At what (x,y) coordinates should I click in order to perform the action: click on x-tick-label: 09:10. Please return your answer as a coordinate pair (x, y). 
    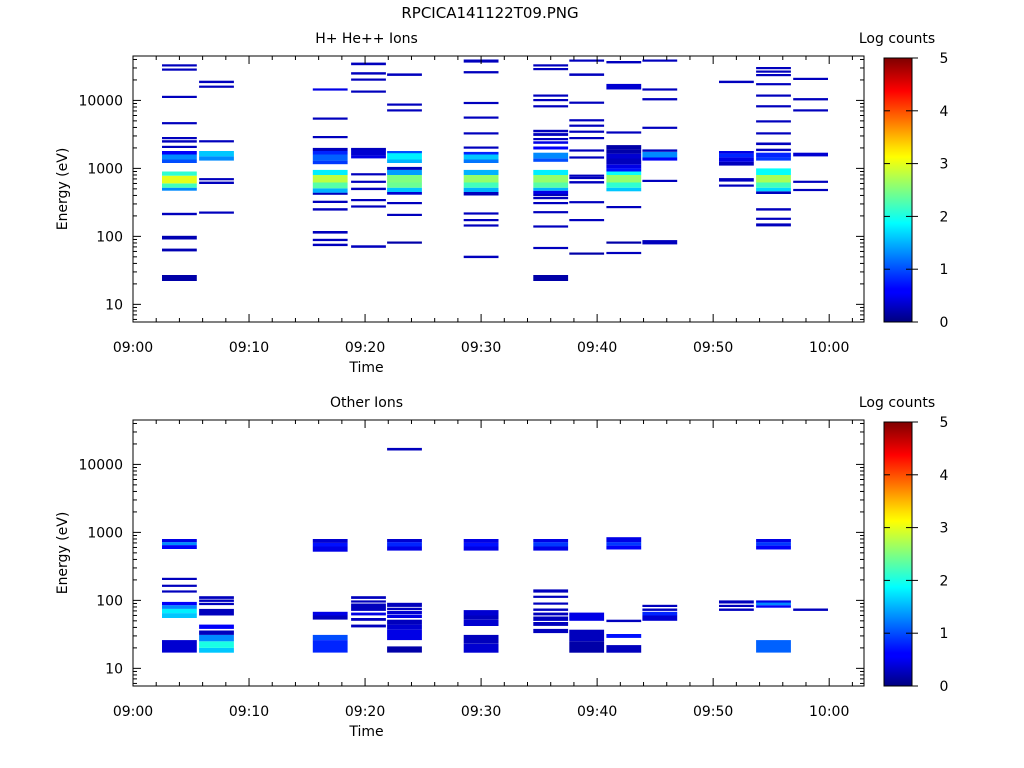
    Looking at the image, I should click on (249, 712).